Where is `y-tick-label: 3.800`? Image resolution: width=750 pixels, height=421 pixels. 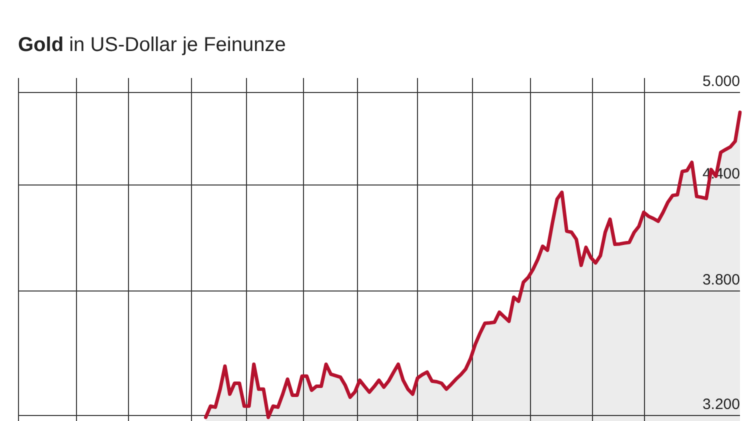
y-tick-label: 3.800 is located at coordinates (721, 280).